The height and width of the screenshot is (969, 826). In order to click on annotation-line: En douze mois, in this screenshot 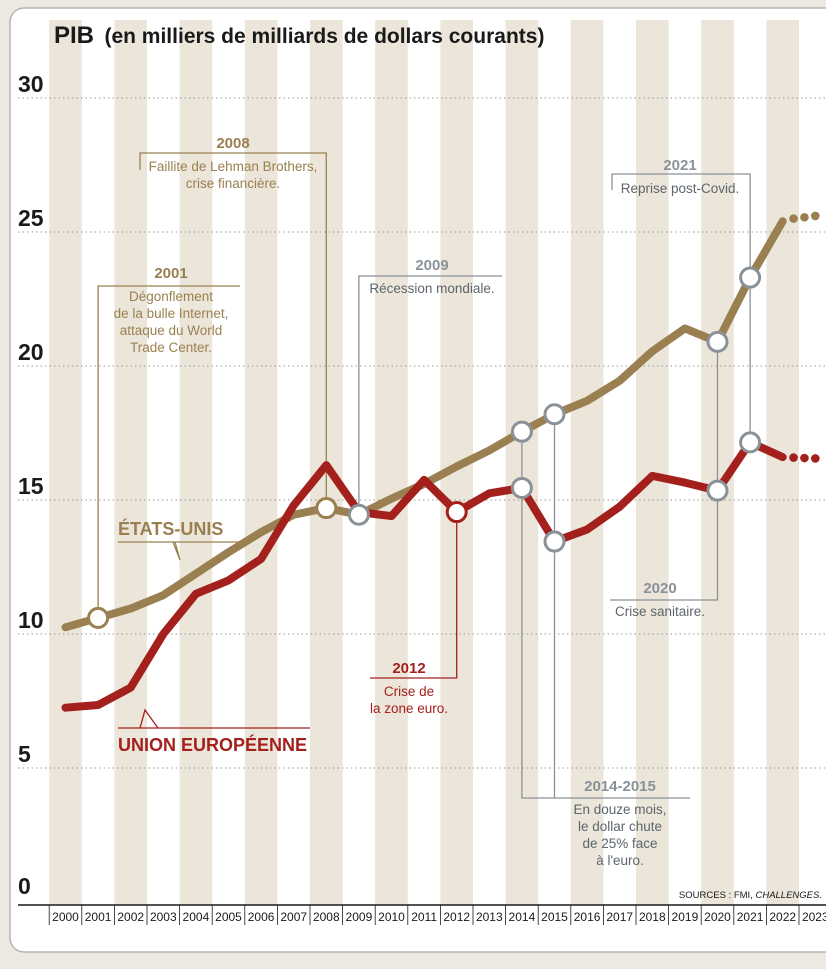, I will do `click(619, 809)`.